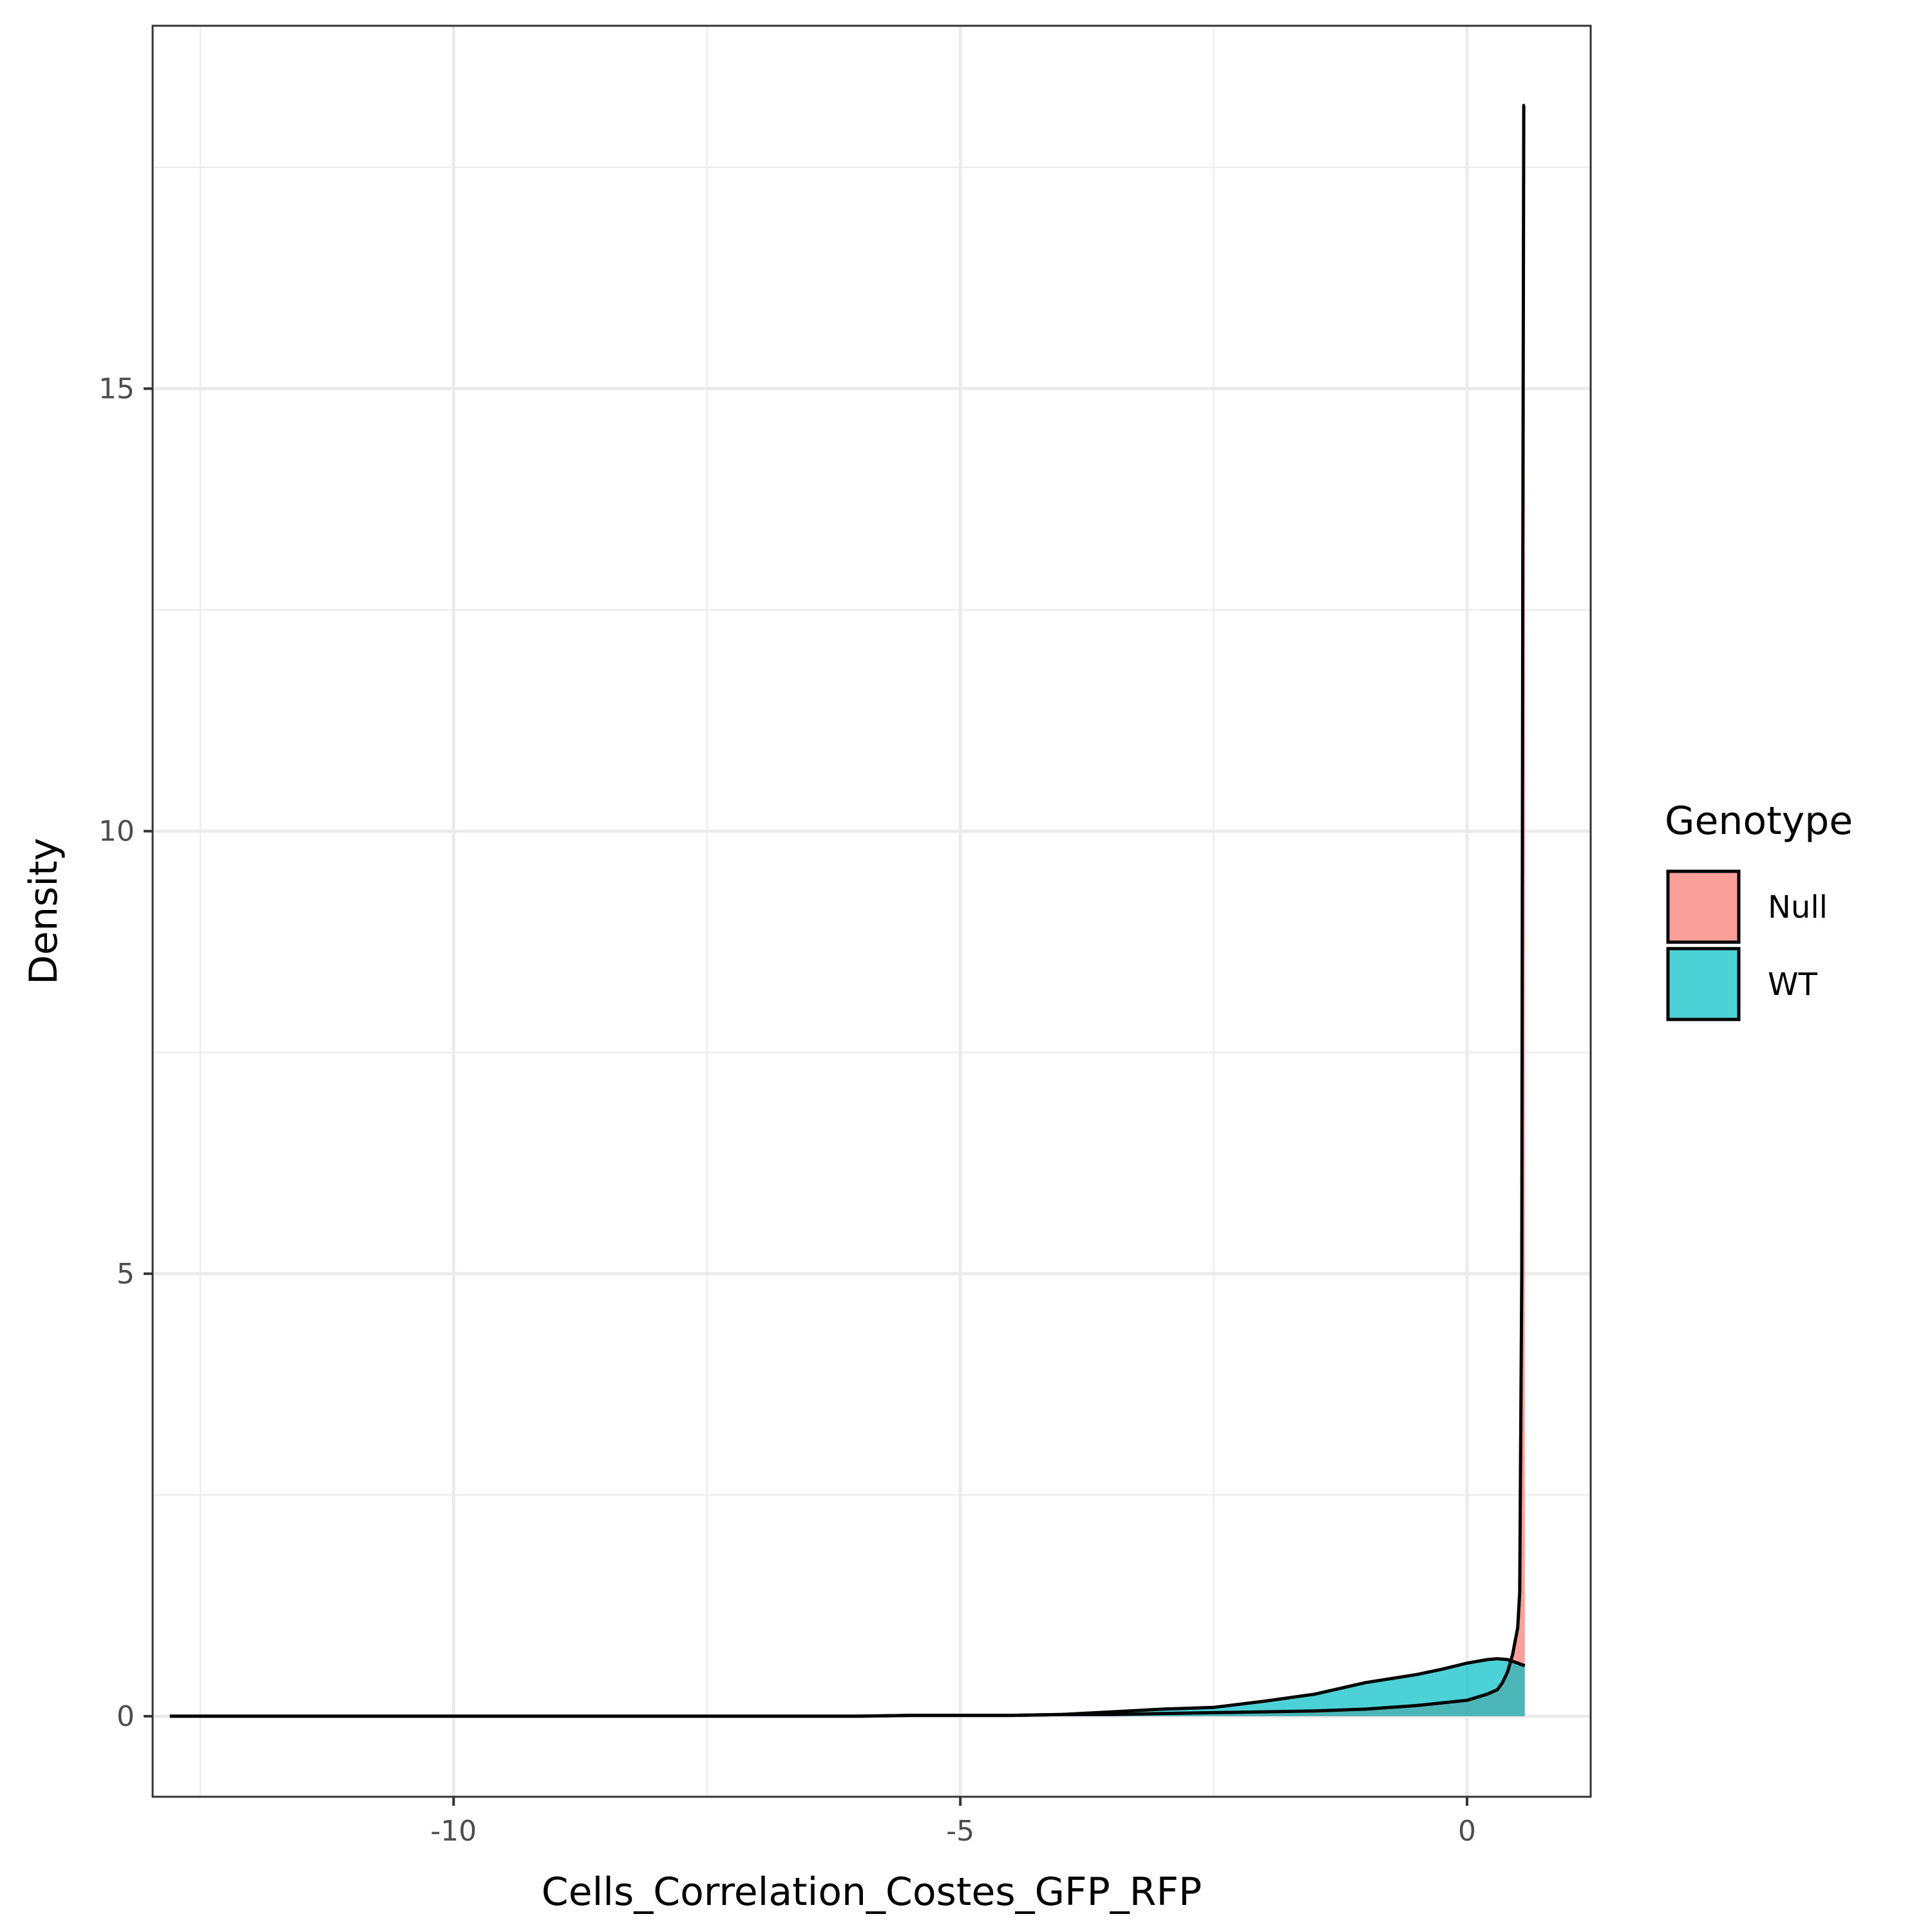 Image resolution: width=1932 pixels, height=1932 pixels. What do you see at coordinates (1793, 985) in the screenshot?
I see `legend-label-wt: WT` at bounding box center [1793, 985].